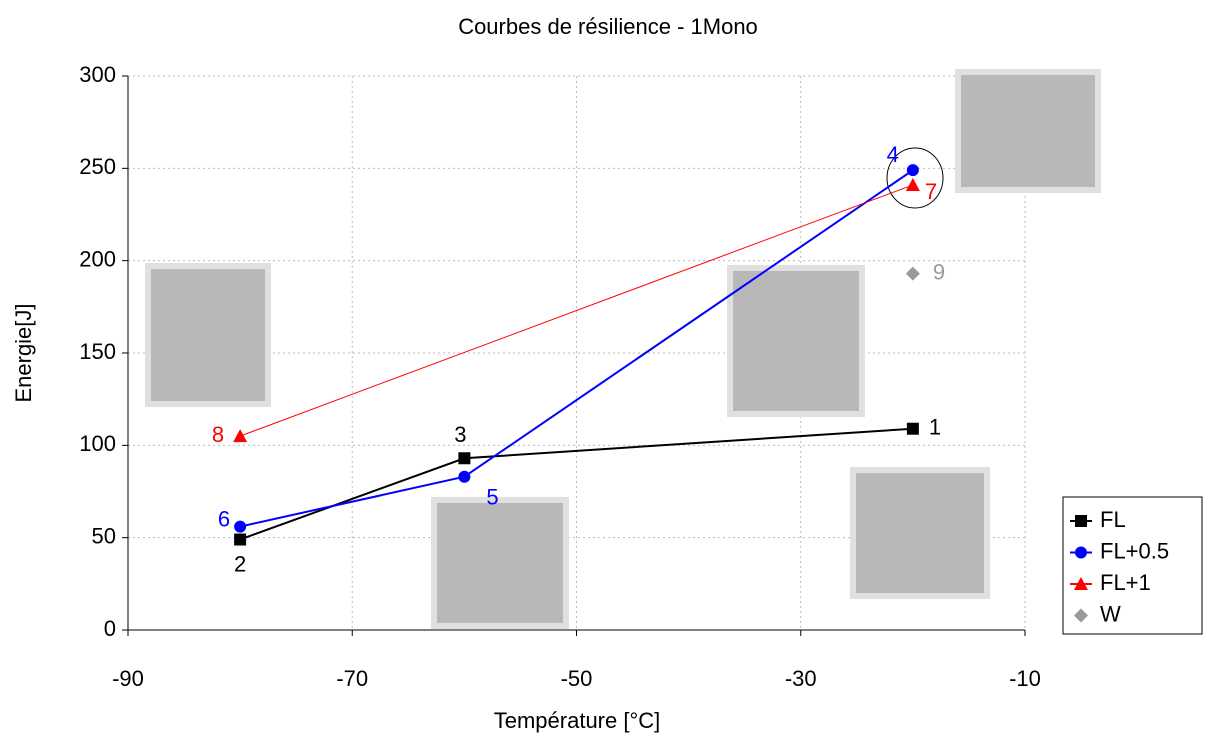  I want to click on point-label: 9, so click(939, 271).